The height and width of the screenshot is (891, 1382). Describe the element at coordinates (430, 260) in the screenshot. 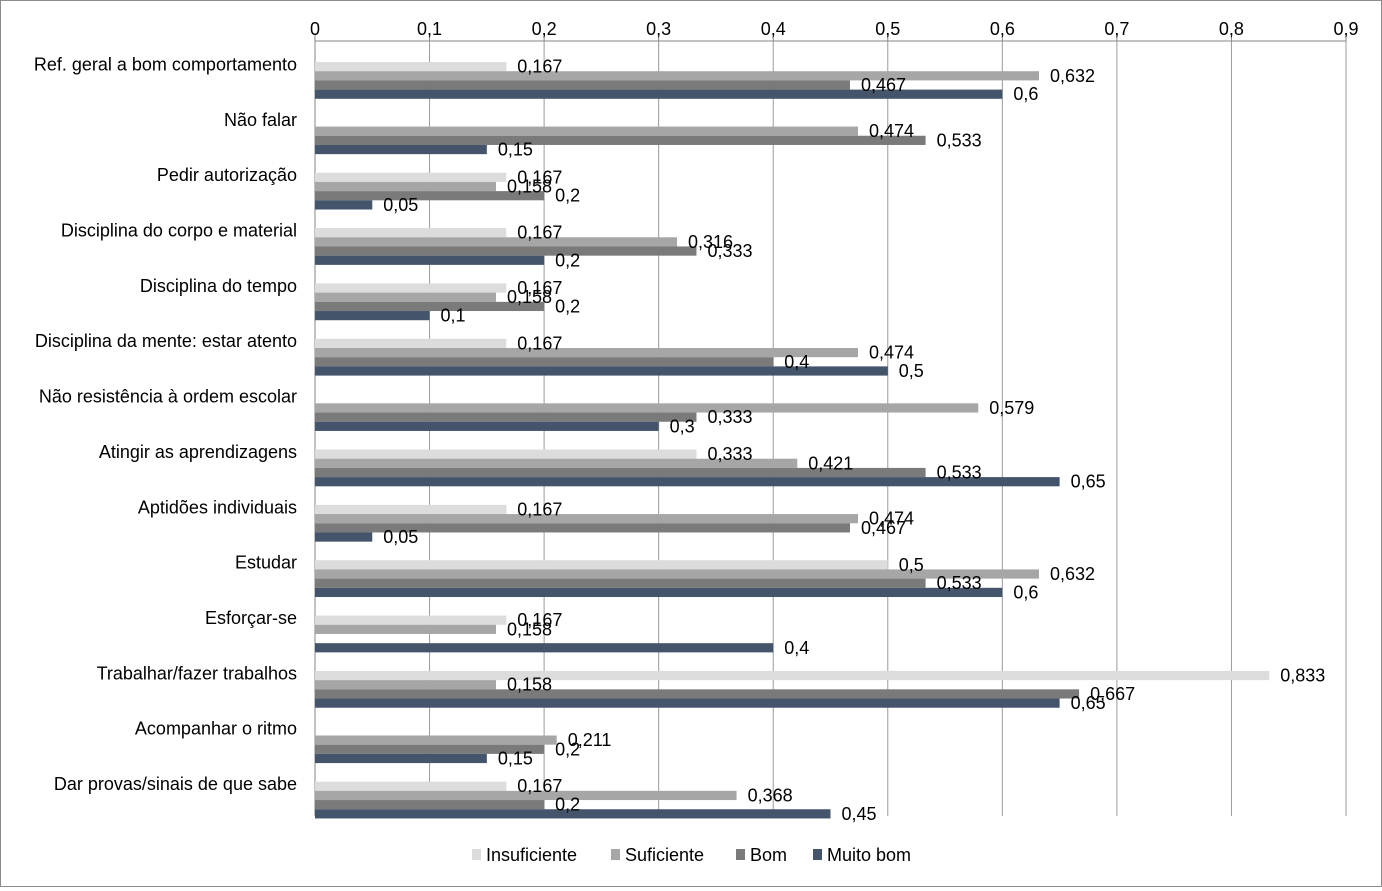

I see `bar-muito-bom-disciplina-do-corpo-e-material` at that location.